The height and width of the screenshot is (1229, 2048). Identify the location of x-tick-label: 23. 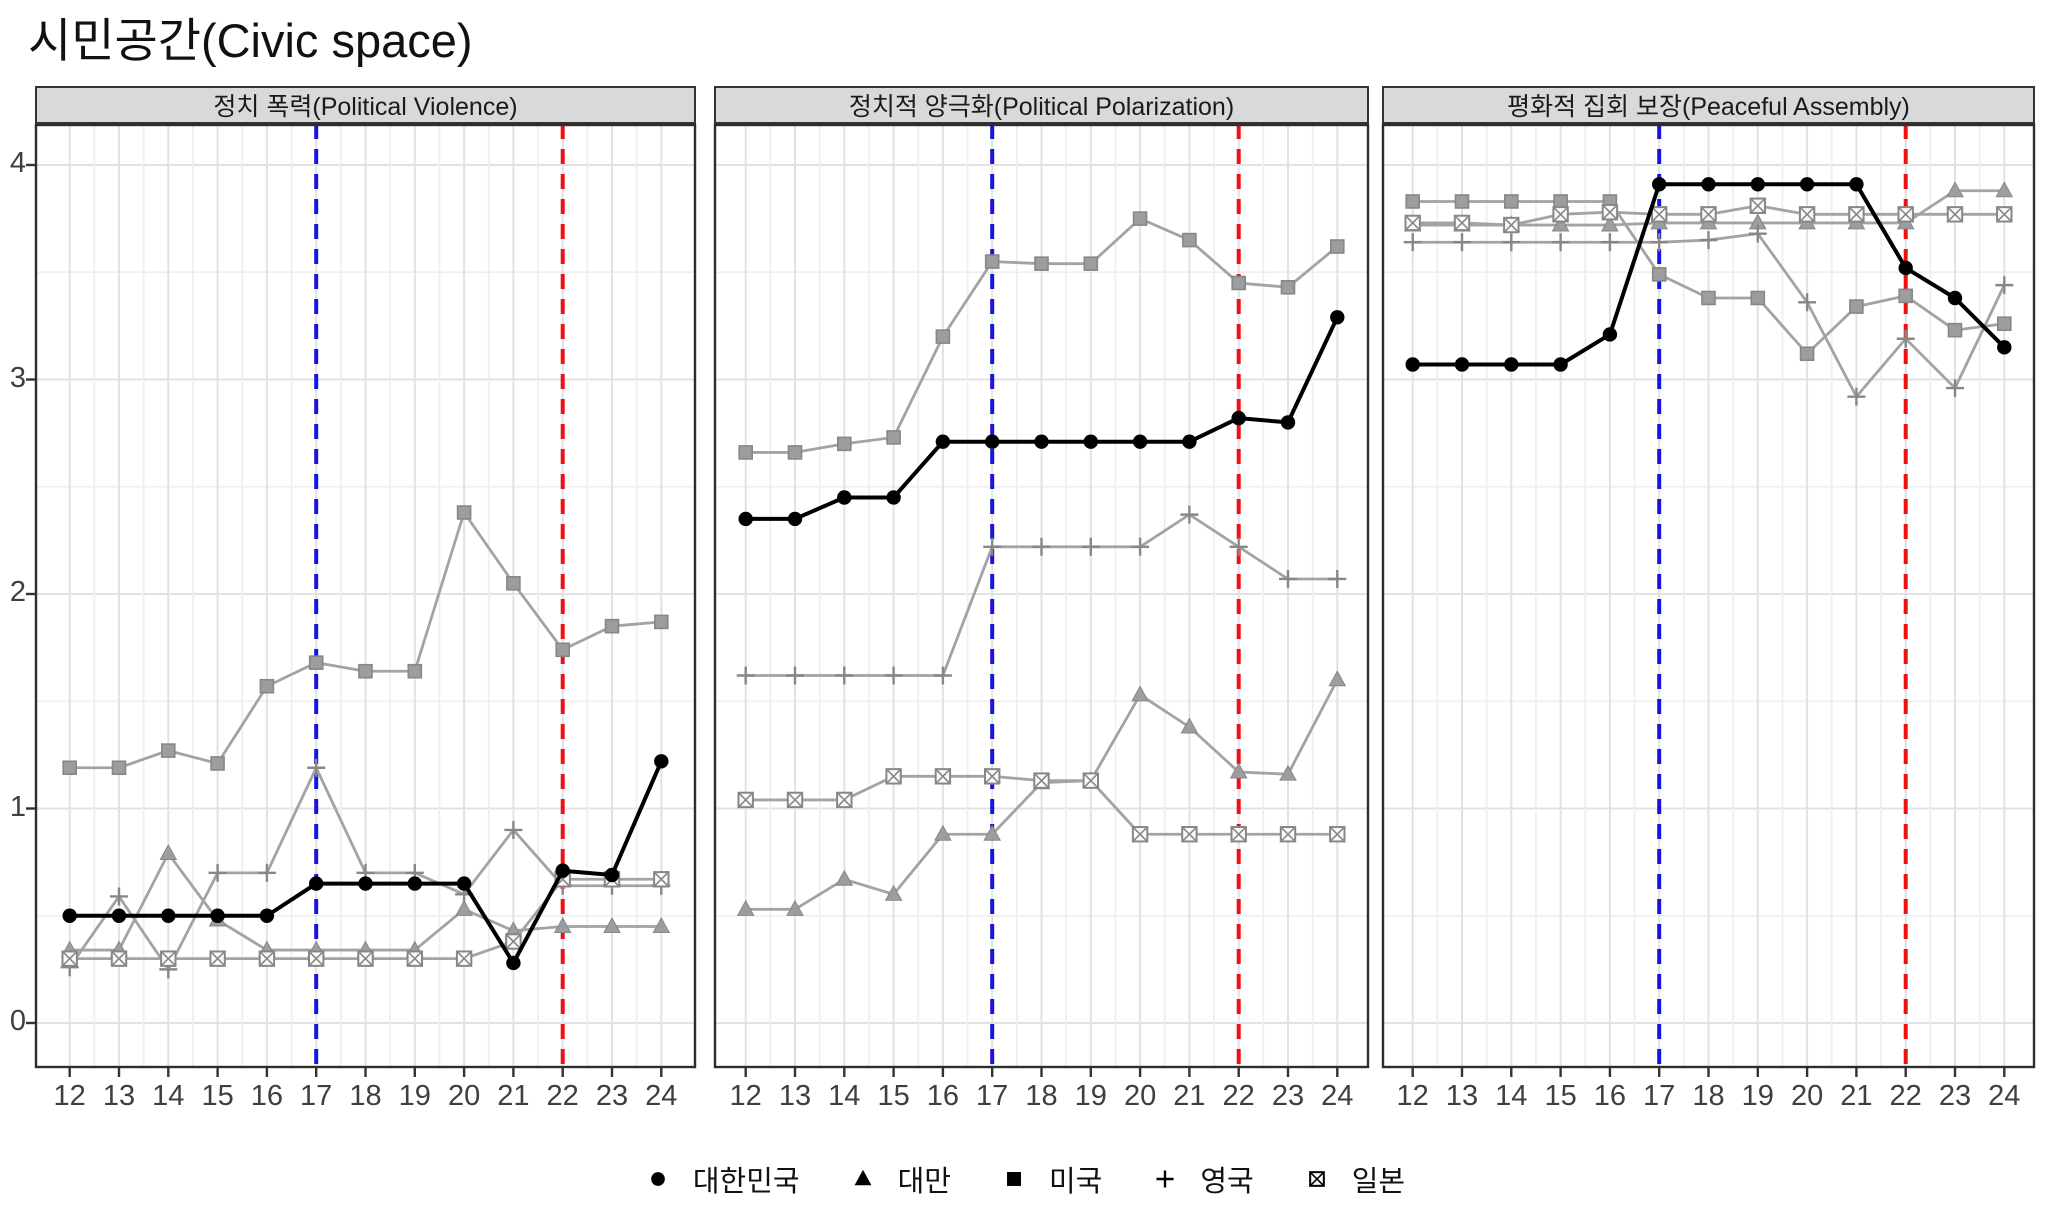
(1955, 1096).